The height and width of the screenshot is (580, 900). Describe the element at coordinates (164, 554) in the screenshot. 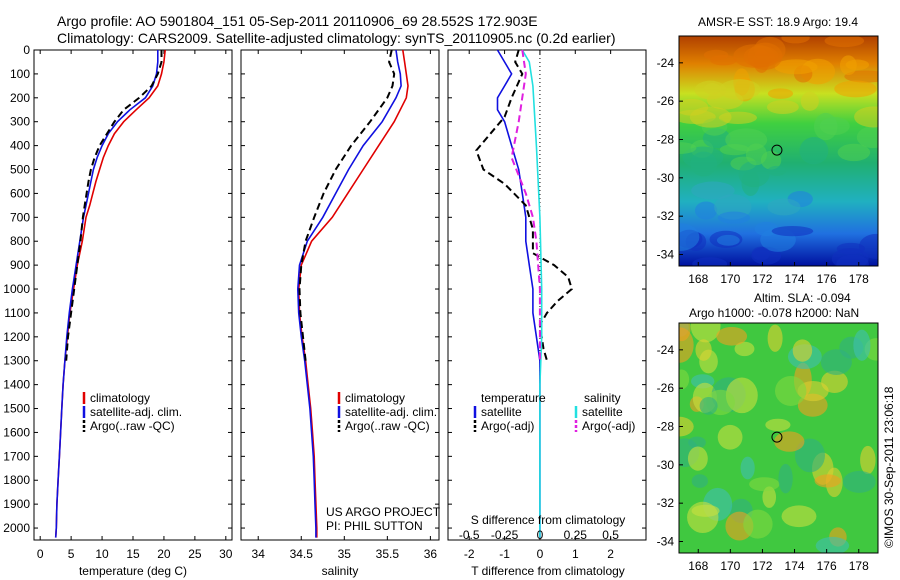

I see `temp-xtick-label: 20` at that location.